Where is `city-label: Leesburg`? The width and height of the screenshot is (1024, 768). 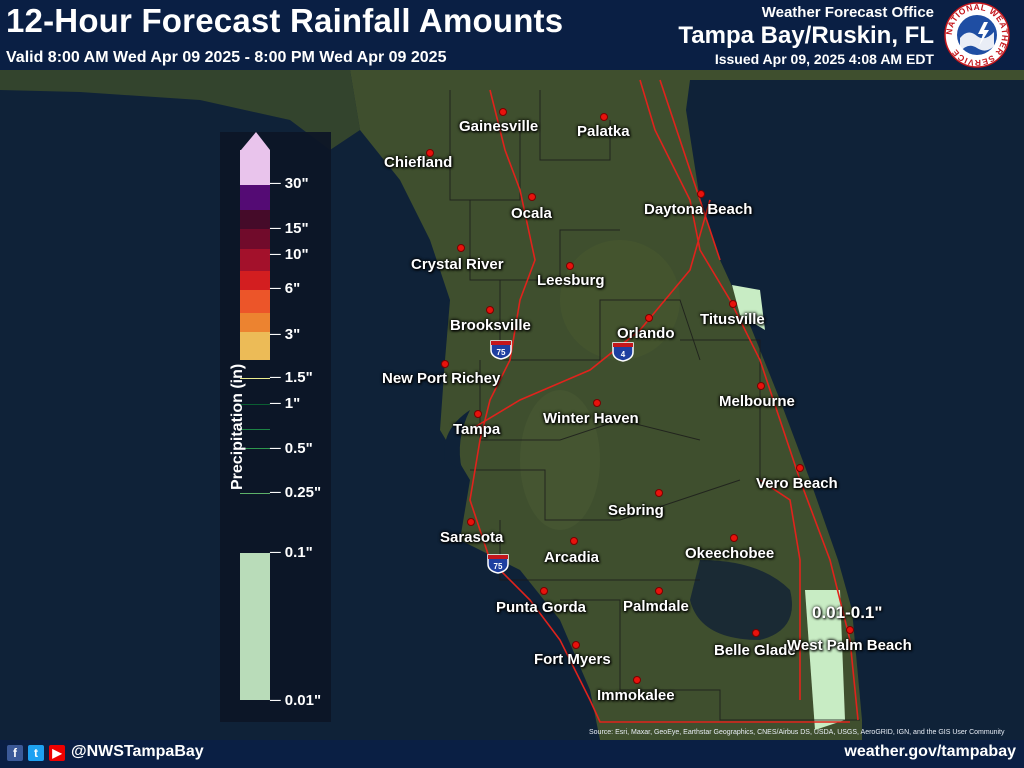 city-label: Leesburg is located at coordinates (571, 280).